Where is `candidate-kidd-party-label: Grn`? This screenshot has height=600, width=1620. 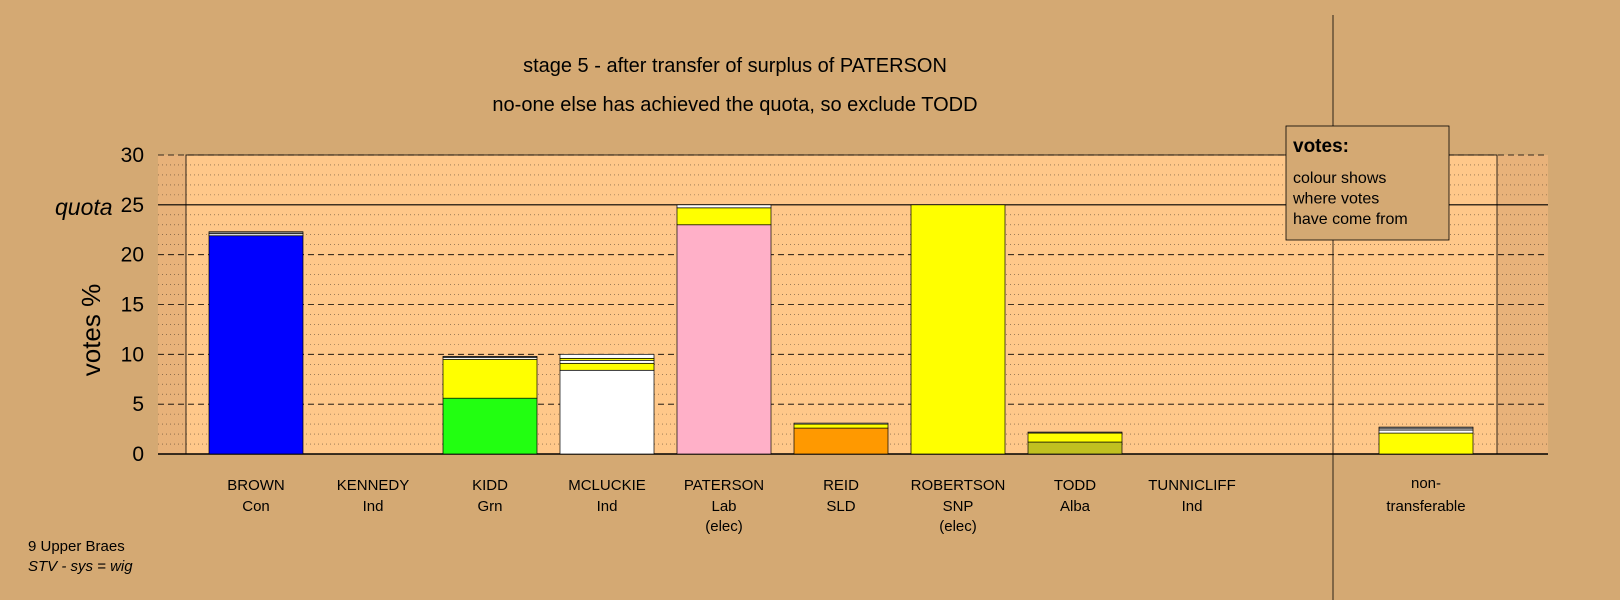
candidate-kidd-party-label: Grn is located at coordinates (489, 506).